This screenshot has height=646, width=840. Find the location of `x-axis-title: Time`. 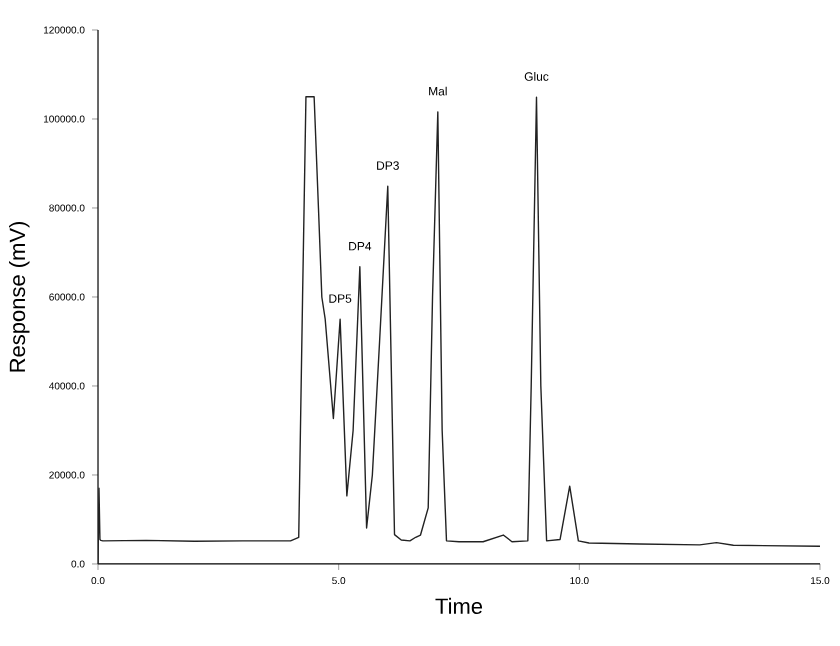

x-axis-title: Time is located at coordinates (459, 606).